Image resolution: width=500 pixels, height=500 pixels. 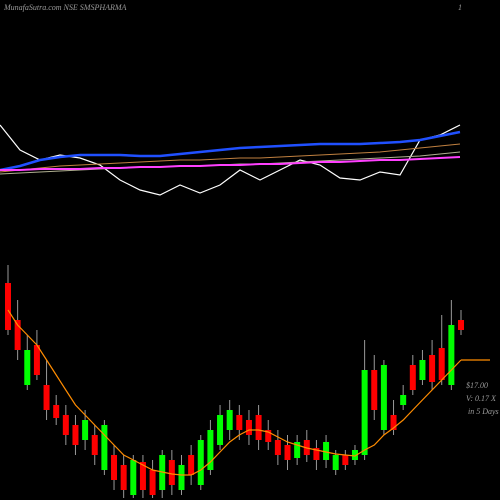 I want to click on annotation: V: 0.17 X, so click(x=481, y=398).